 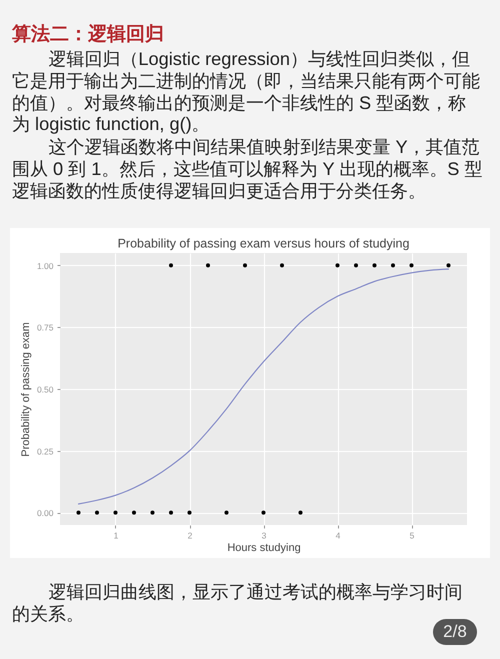 What do you see at coordinates (264, 548) in the screenshot?
I see `x-axis-title: Hours studying` at bounding box center [264, 548].